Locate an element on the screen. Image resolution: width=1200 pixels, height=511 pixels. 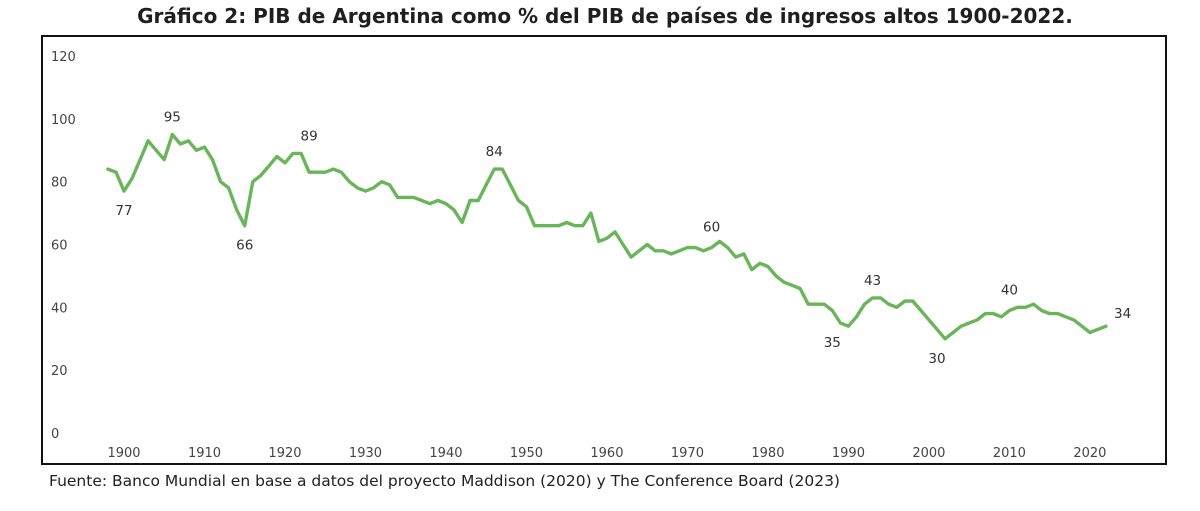
data-label: 43 is located at coordinates (872, 281).